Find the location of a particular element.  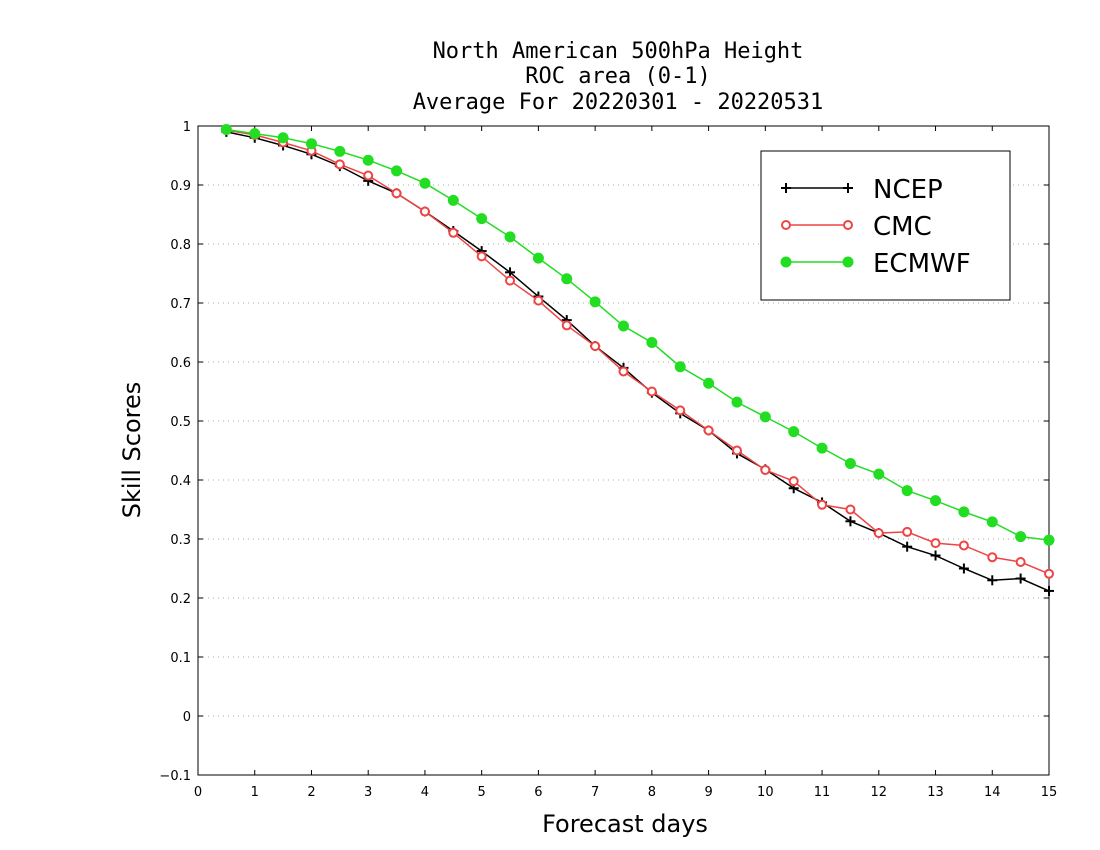

x-tick-label: 6 is located at coordinates (538, 792).